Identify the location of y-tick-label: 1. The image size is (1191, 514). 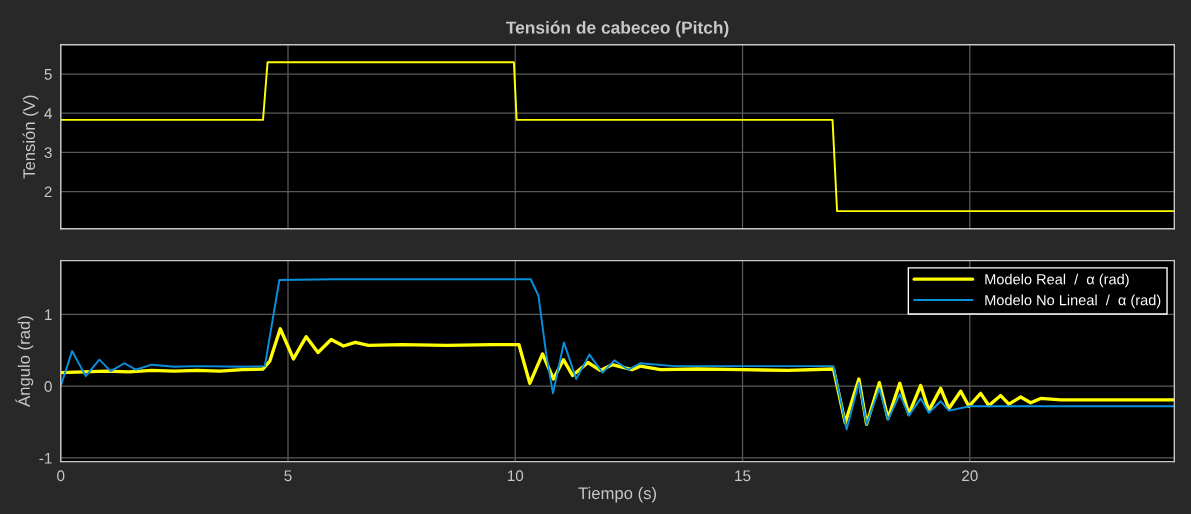
(48, 314).